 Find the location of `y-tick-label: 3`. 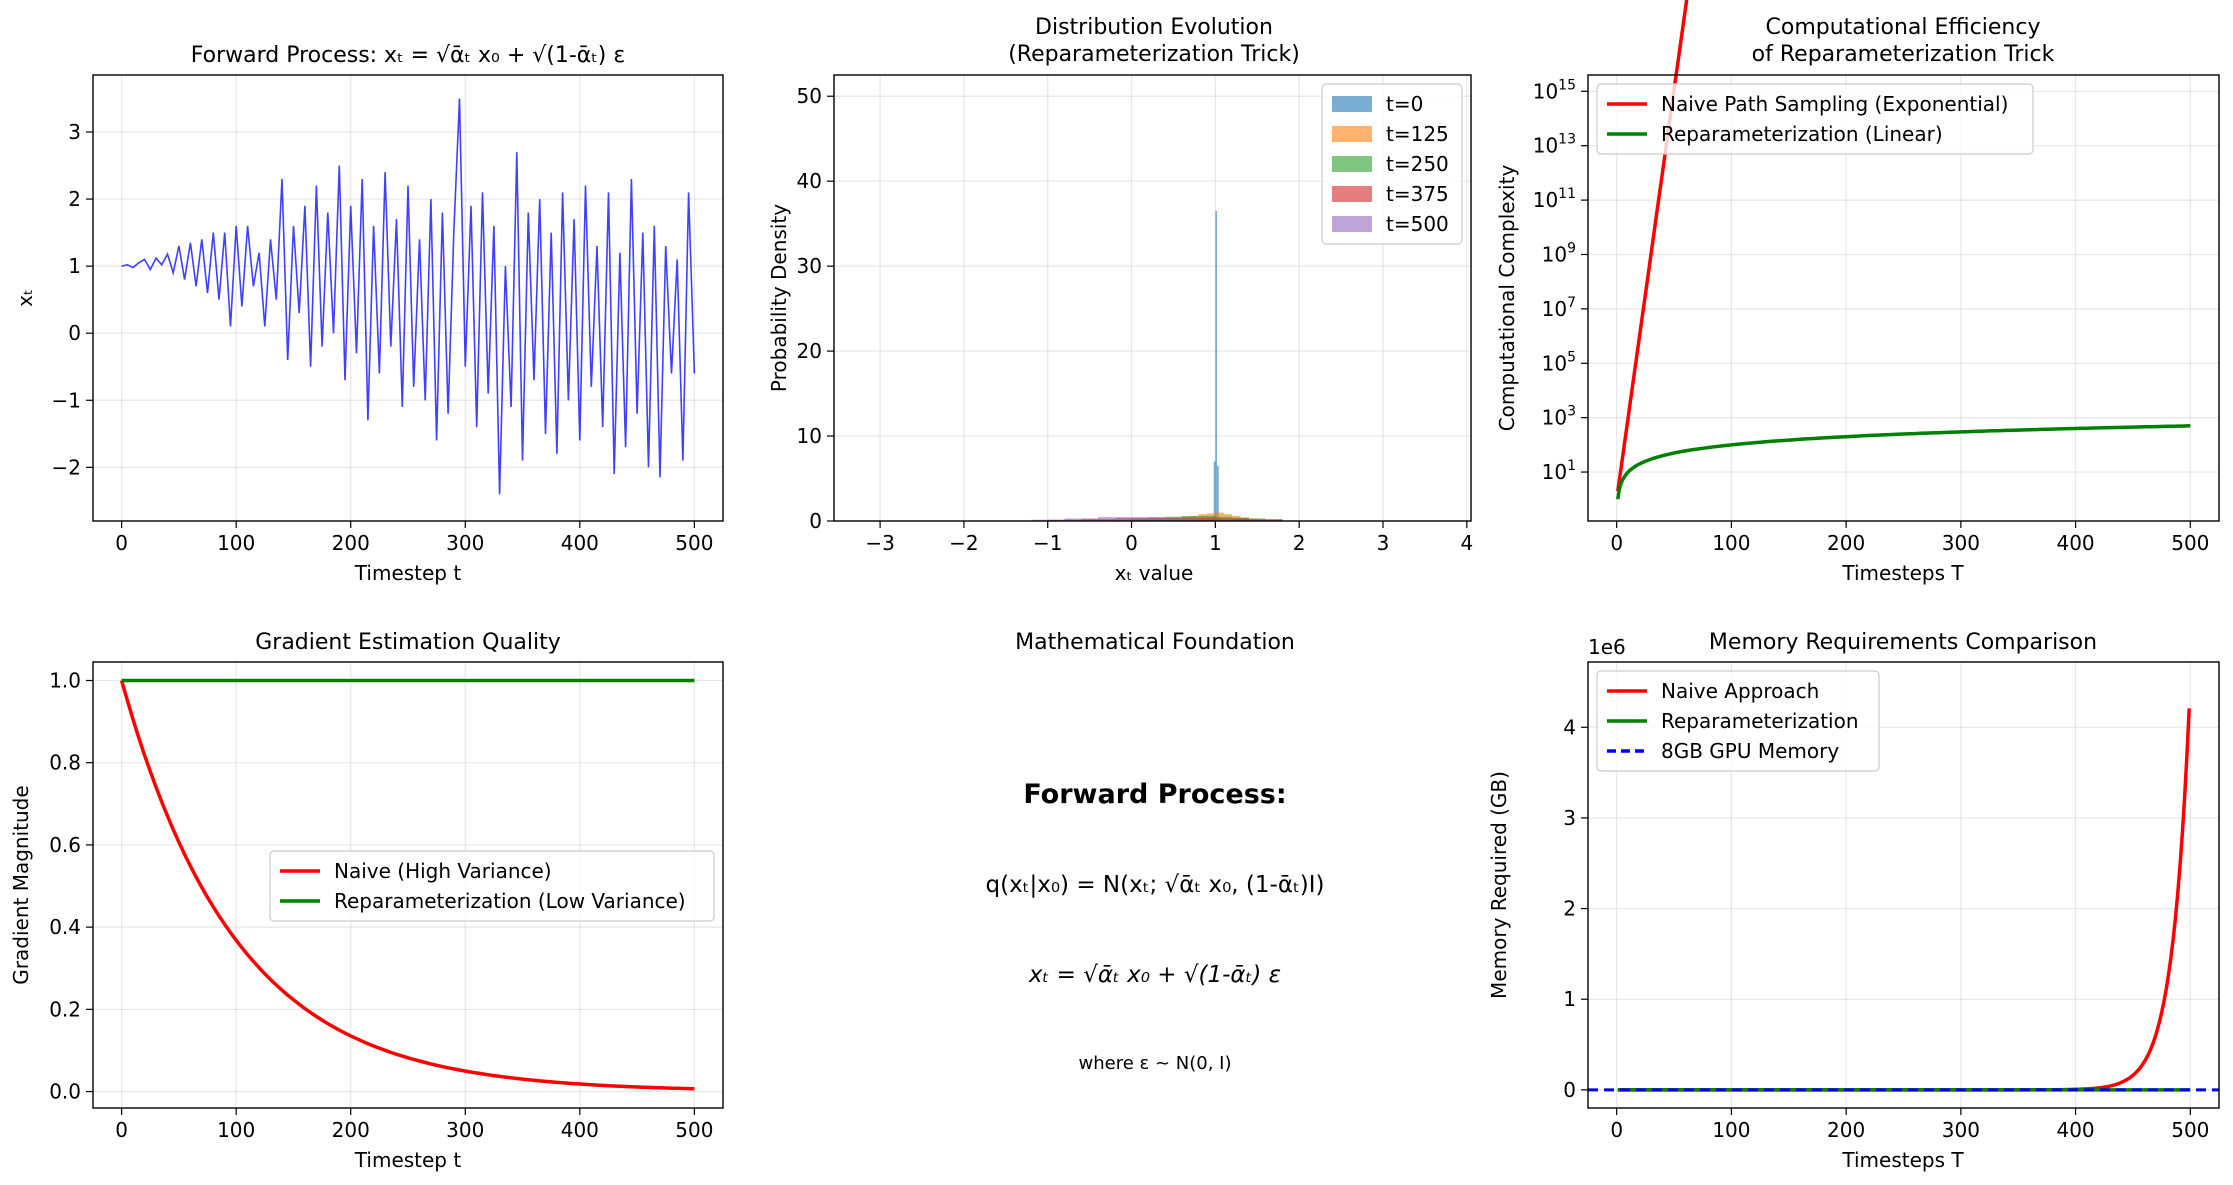

y-tick-label: 3 is located at coordinates (1569, 818).